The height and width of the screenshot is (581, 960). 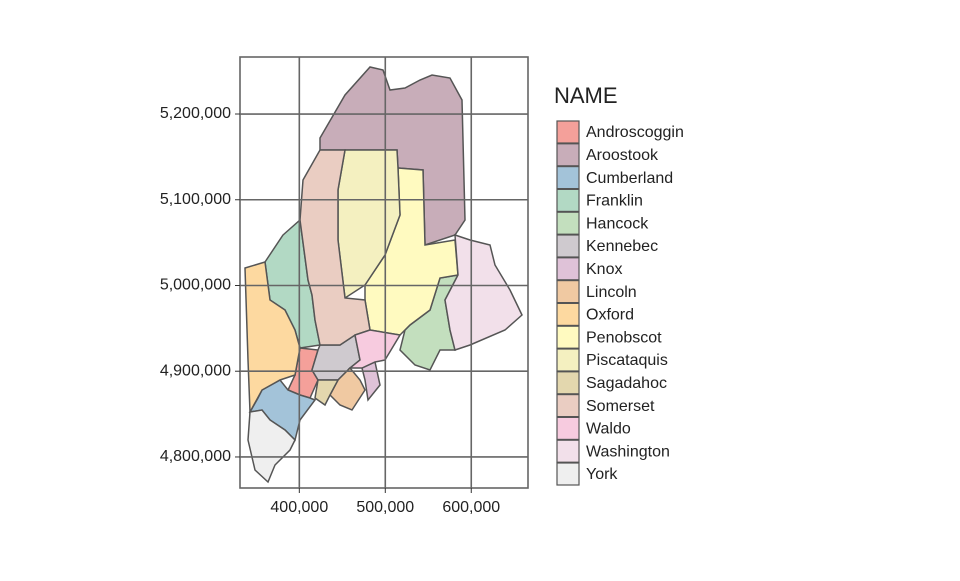 I want to click on legend-label: Penobscot, so click(x=624, y=337).